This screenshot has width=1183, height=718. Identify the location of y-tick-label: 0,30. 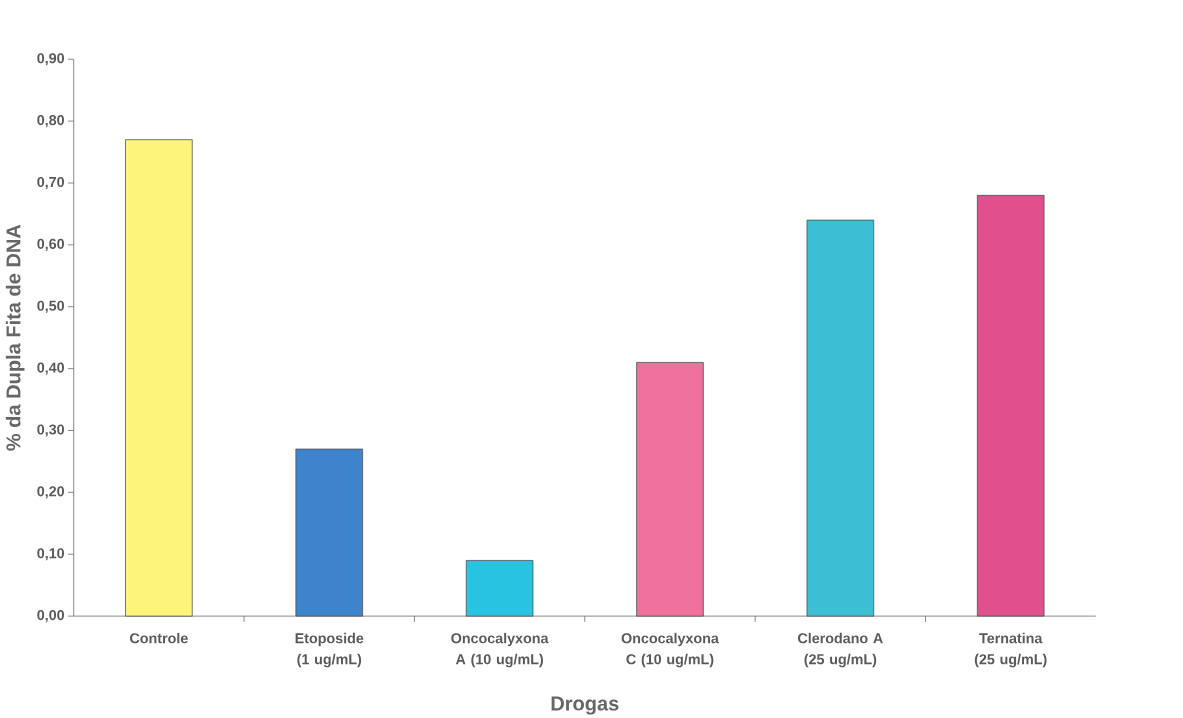
(50, 430).